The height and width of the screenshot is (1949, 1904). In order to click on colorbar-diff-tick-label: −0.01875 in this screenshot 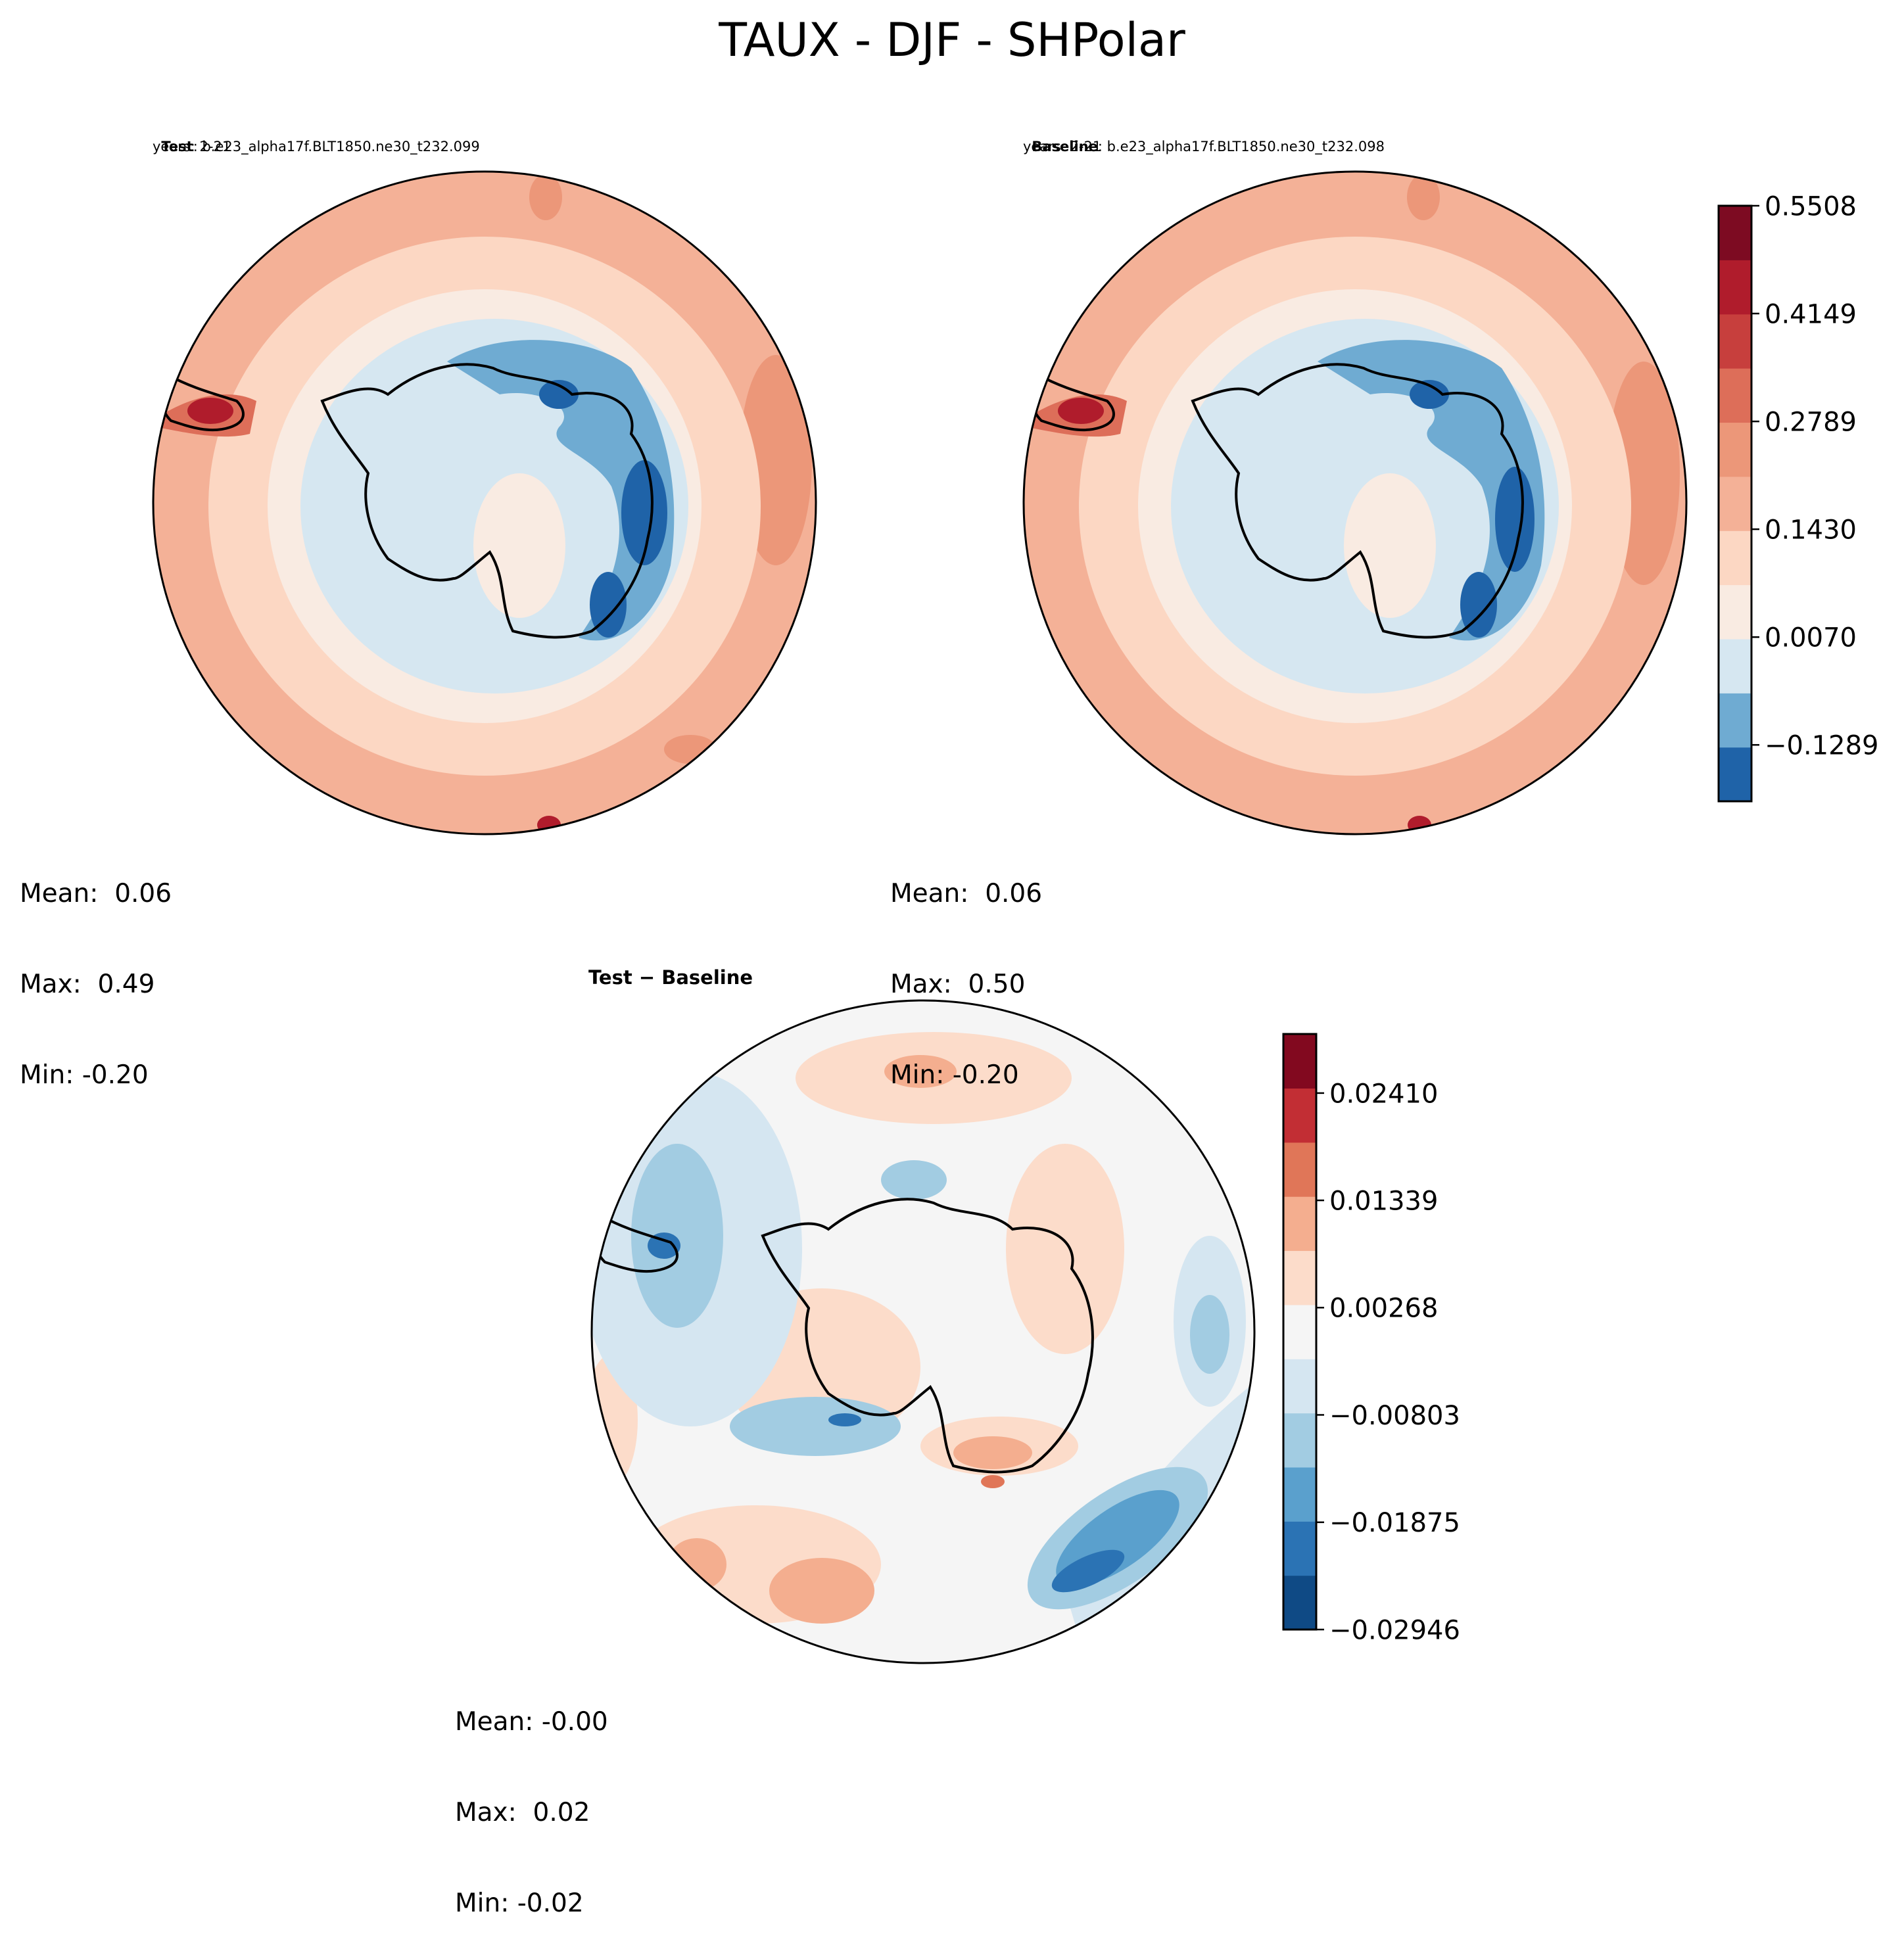, I will do `click(1394, 1523)`.